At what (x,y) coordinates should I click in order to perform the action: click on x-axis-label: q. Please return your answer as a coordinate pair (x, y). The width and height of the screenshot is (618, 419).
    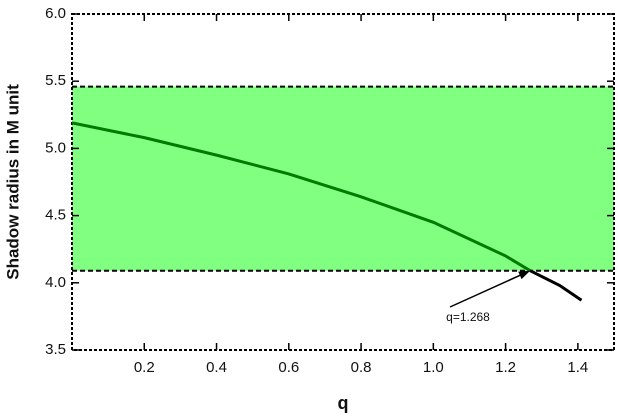
    Looking at the image, I should click on (343, 403).